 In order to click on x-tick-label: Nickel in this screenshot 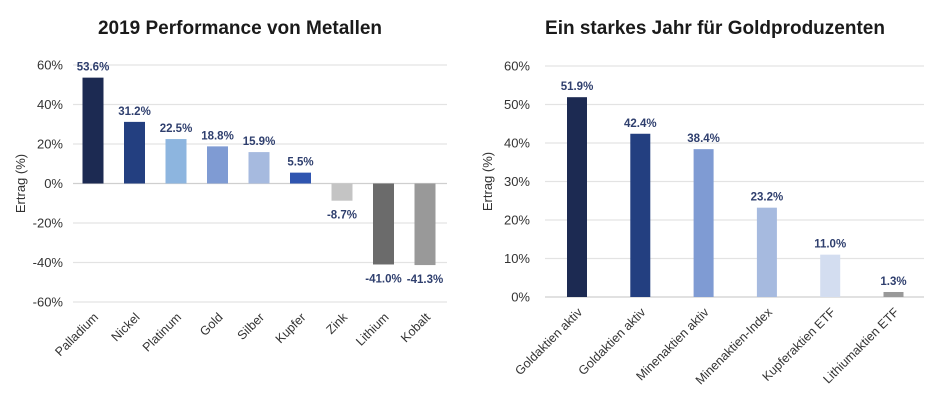, I will do `click(126, 327)`.